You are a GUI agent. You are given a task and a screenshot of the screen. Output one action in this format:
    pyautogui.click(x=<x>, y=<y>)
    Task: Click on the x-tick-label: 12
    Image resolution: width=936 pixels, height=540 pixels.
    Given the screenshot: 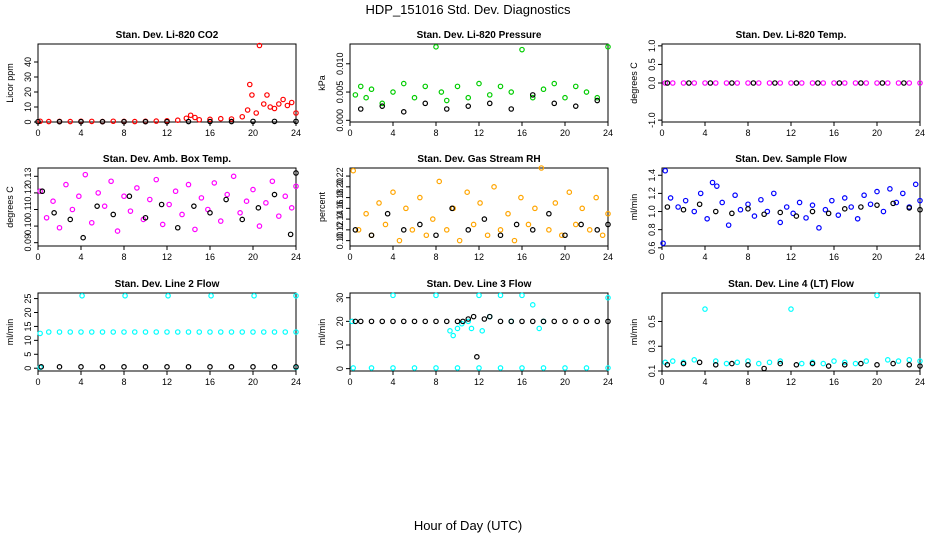 What is the action you would take?
    pyautogui.click(x=791, y=382)
    